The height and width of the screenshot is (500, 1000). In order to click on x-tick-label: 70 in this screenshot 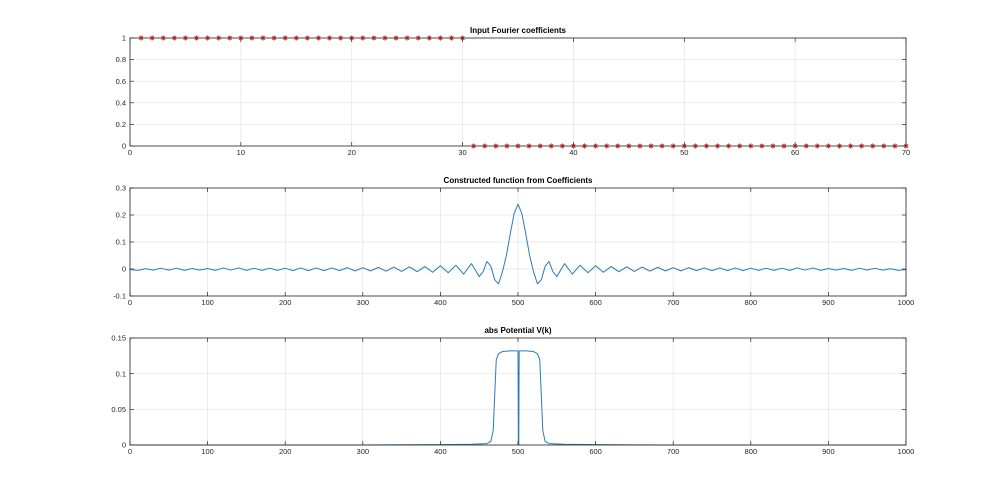, I will do `click(906, 152)`.